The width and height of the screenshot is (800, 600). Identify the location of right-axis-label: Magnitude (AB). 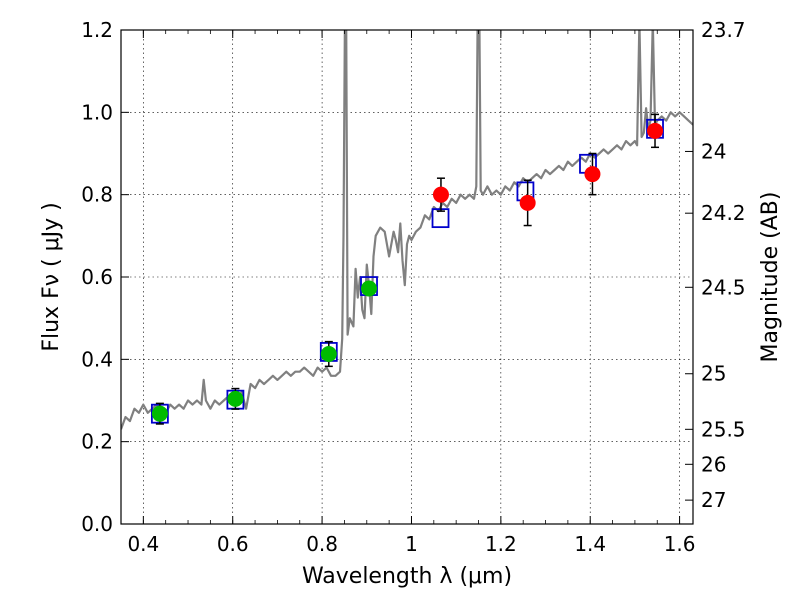
(770, 277).